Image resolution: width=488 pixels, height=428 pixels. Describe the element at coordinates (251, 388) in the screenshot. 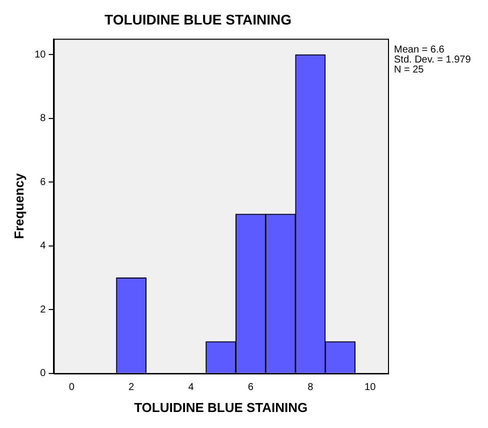

I see `x-tick-label: 6` at that location.